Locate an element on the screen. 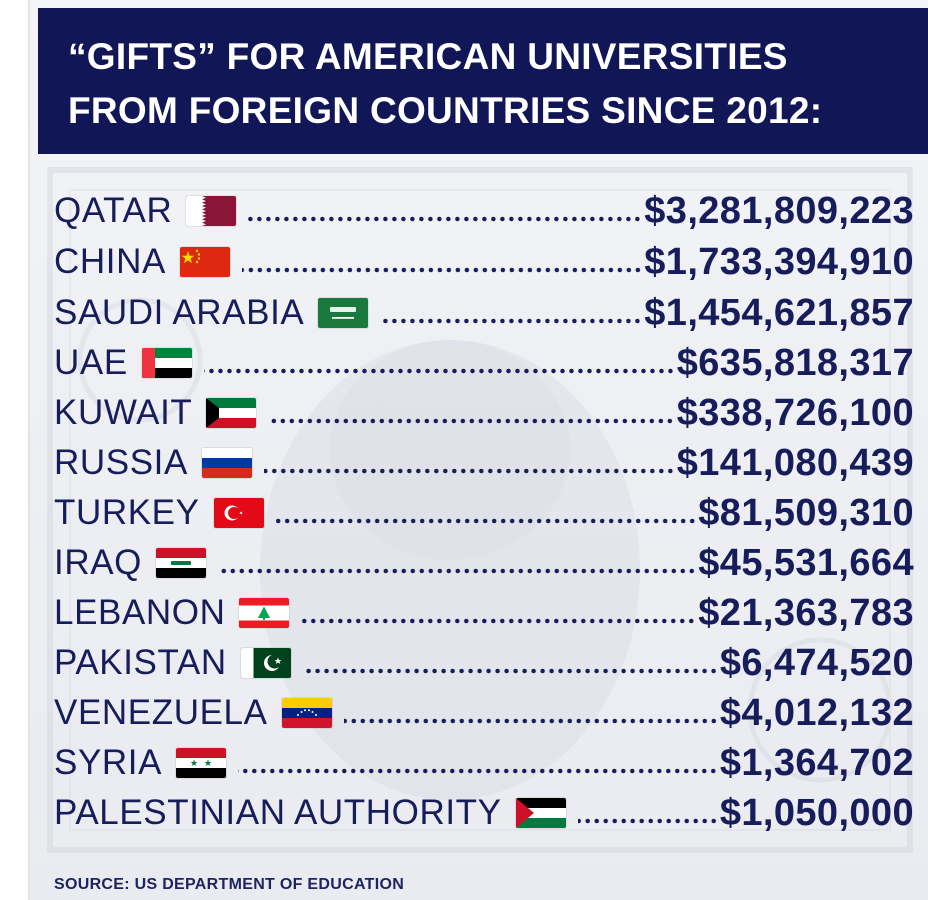 The width and height of the screenshot is (928, 900). list-item-kuwait: KUWAIT $338,726,100 is located at coordinates (484, 413).